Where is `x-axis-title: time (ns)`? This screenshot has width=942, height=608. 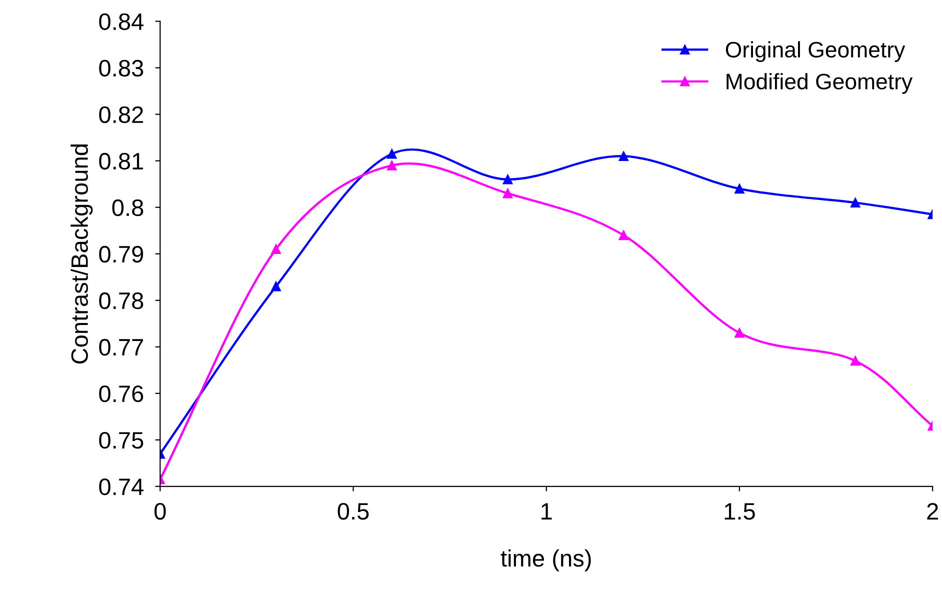
x-axis-title: time (ns) is located at coordinates (545, 560).